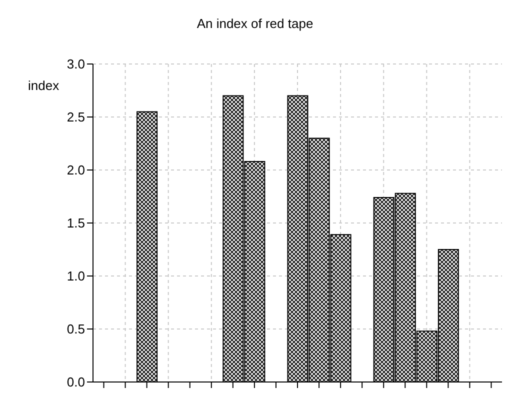 The height and width of the screenshot is (420, 510). I want to click on y-tick-label: 1.5, so click(75, 223).